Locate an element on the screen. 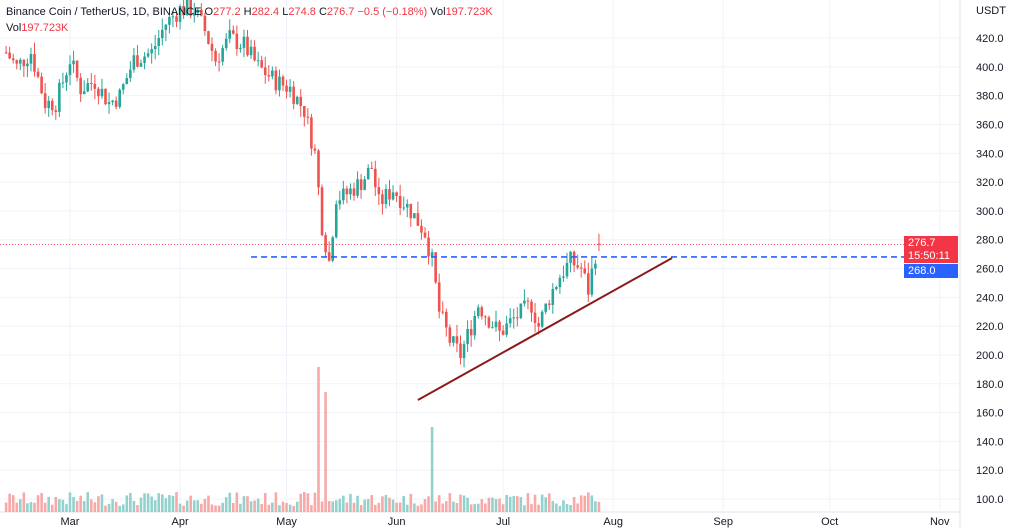 The width and height of the screenshot is (1024, 529). price-tick-label: 280.0 is located at coordinates (990, 241).